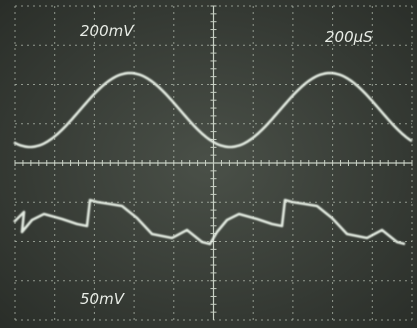  What do you see at coordinates (209, 222) in the screenshot?
I see `lower-waveform` at bounding box center [209, 222].